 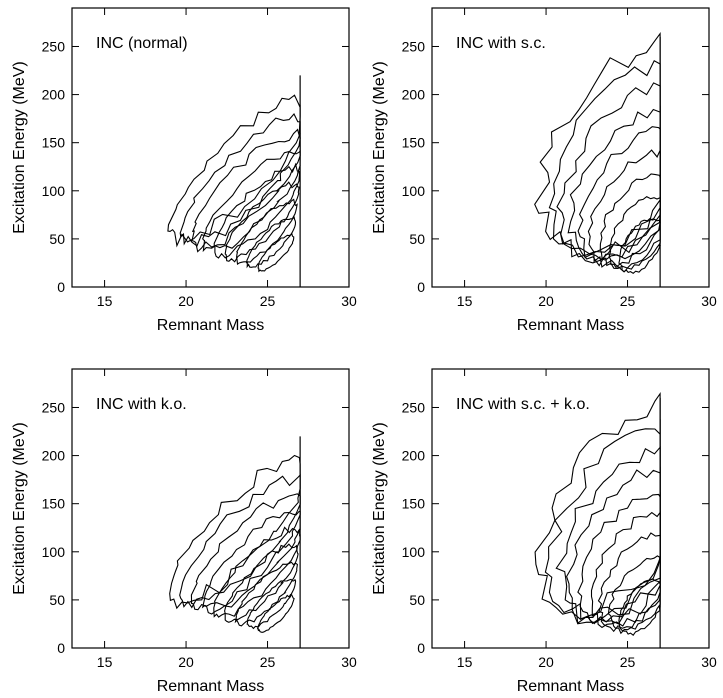 What do you see at coordinates (141, 404) in the screenshot?
I see `panel-title: INC with k.o.` at bounding box center [141, 404].